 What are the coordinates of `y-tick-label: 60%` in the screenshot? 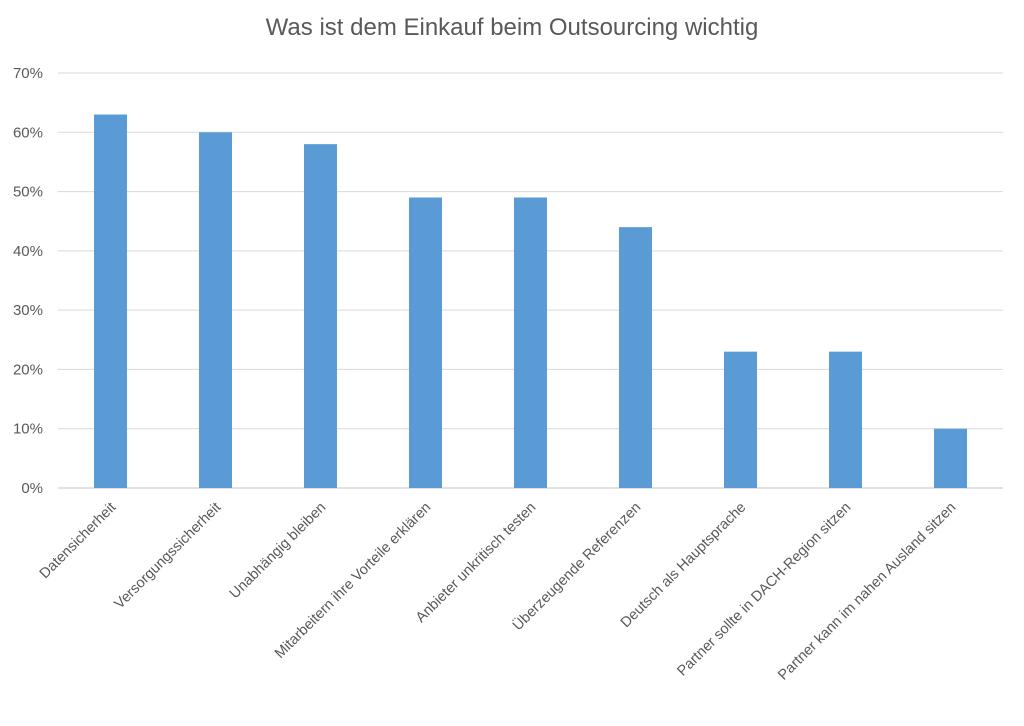 It's located at (28, 132).